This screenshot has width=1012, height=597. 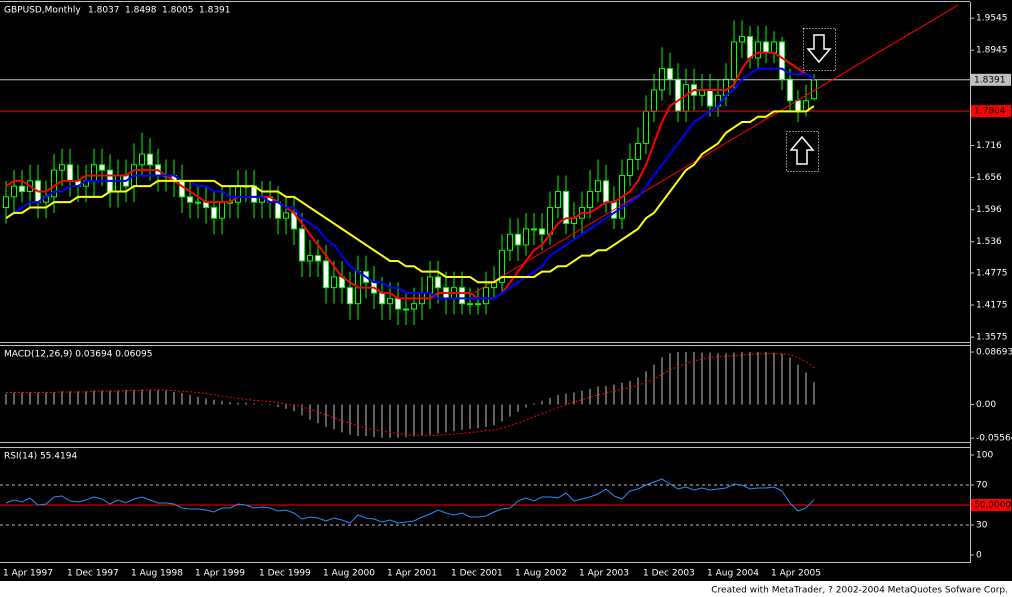 I want to click on y-tick-label: 1.4775, so click(x=992, y=273).